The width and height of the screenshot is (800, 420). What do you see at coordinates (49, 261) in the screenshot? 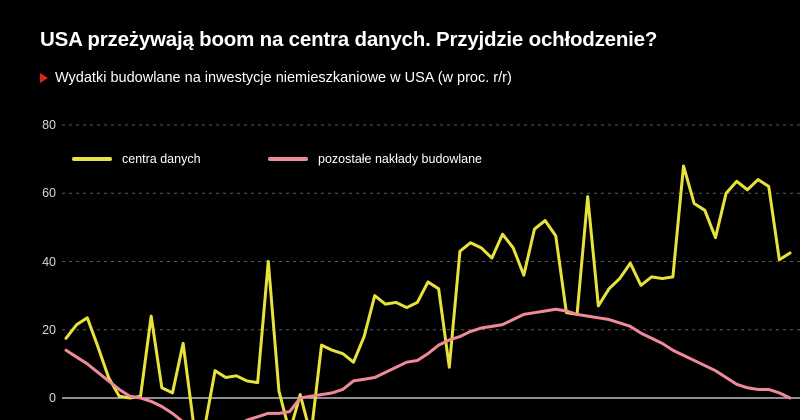
I see `y-axis-tick-label: 40` at bounding box center [49, 261].